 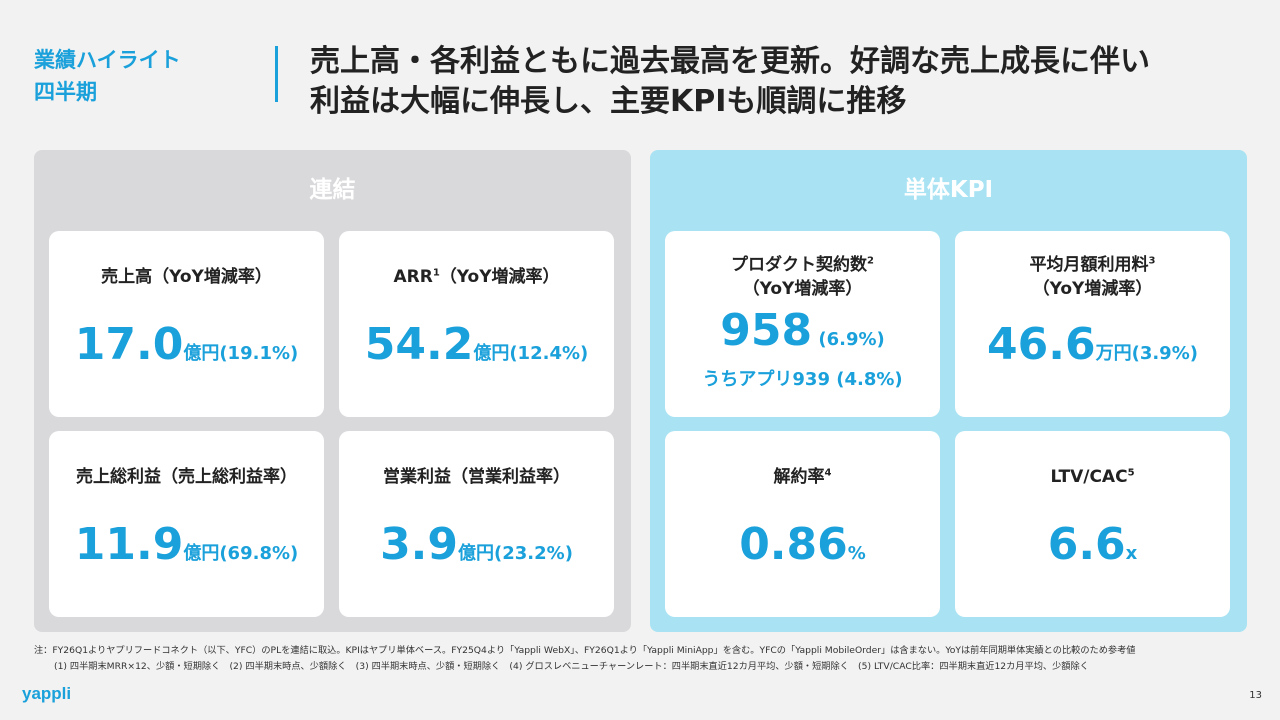 What do you see at coordinates (1092, 289) in the screenshot?
I see `avg-monthly-fee-label-line2: （YoY増減率）` at bounding box center [1092, 289].